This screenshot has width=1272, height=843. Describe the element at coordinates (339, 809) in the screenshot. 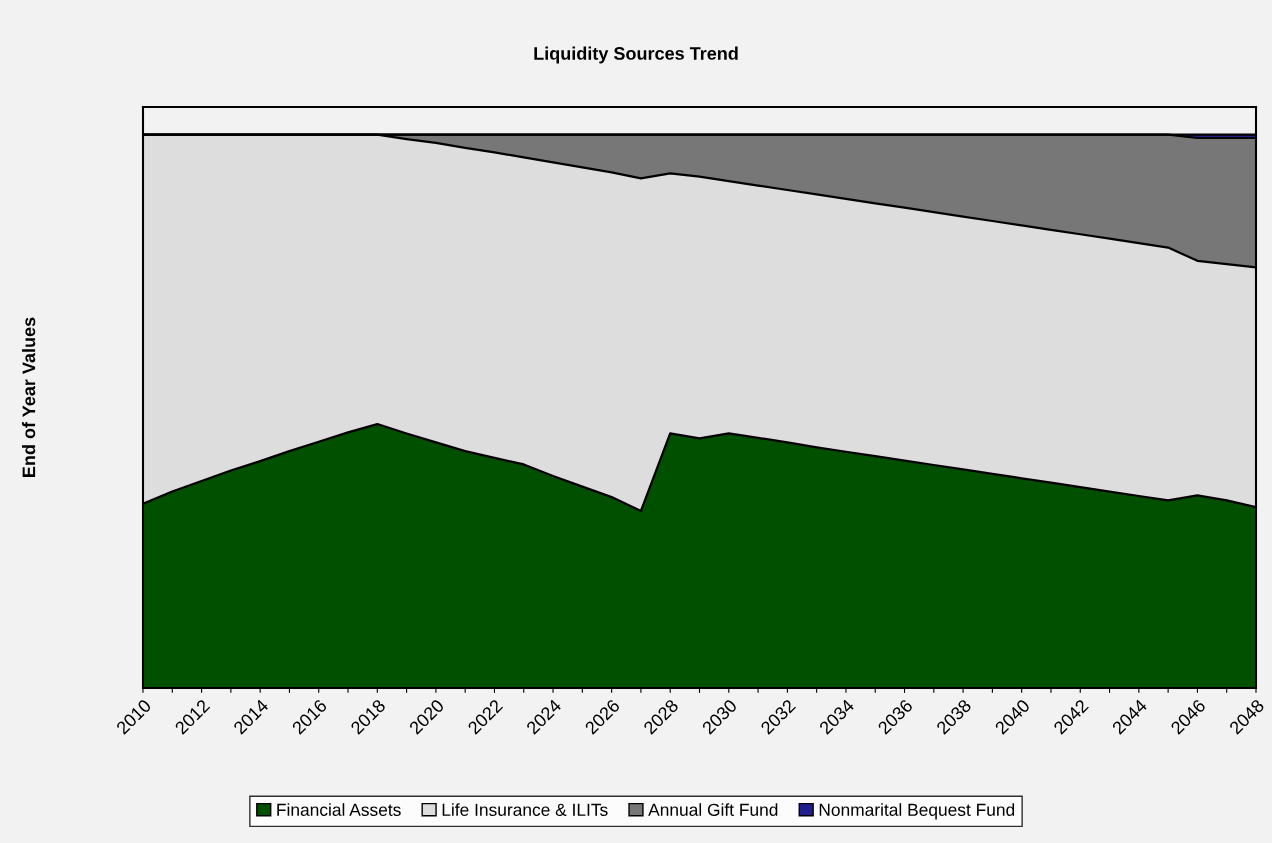

I see `legend-label: Financial Assets` at that location.